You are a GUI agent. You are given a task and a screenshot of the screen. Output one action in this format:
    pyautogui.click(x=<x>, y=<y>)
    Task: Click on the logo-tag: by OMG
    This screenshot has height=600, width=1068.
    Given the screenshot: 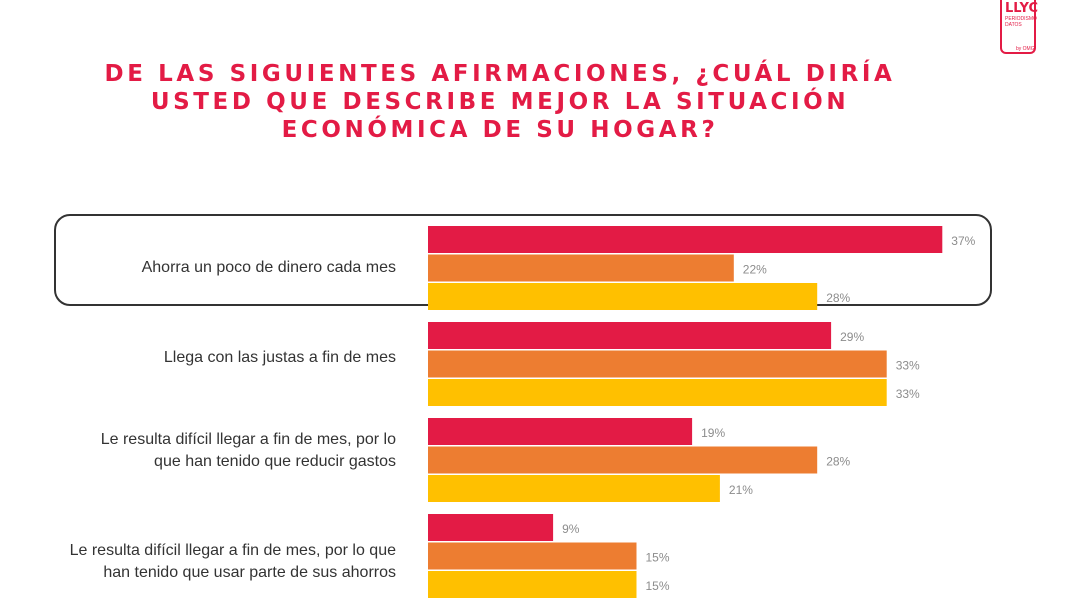 What is the action you would take?
    pyautogui.click(x=1025, y=49)
    